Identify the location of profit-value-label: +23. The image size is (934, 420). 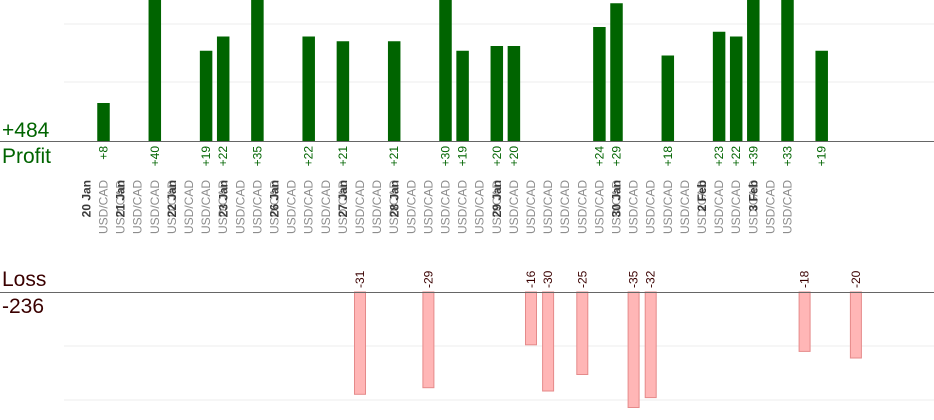
(719, 156).